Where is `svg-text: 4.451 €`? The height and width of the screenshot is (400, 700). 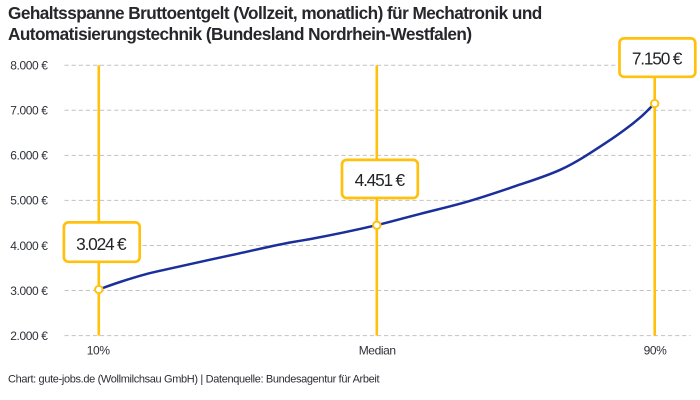 svg-text: 4.451 € is located at coordinates (380, 180).